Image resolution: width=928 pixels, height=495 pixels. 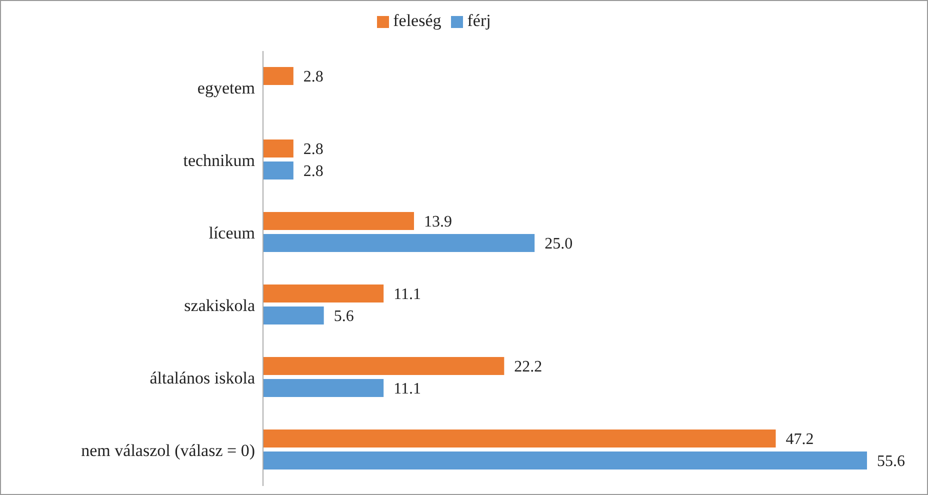 What do you see at coordinates (231, 232) in the screenshot?
I see `y-tick-label: líceum` at bounding box center [231, 232].